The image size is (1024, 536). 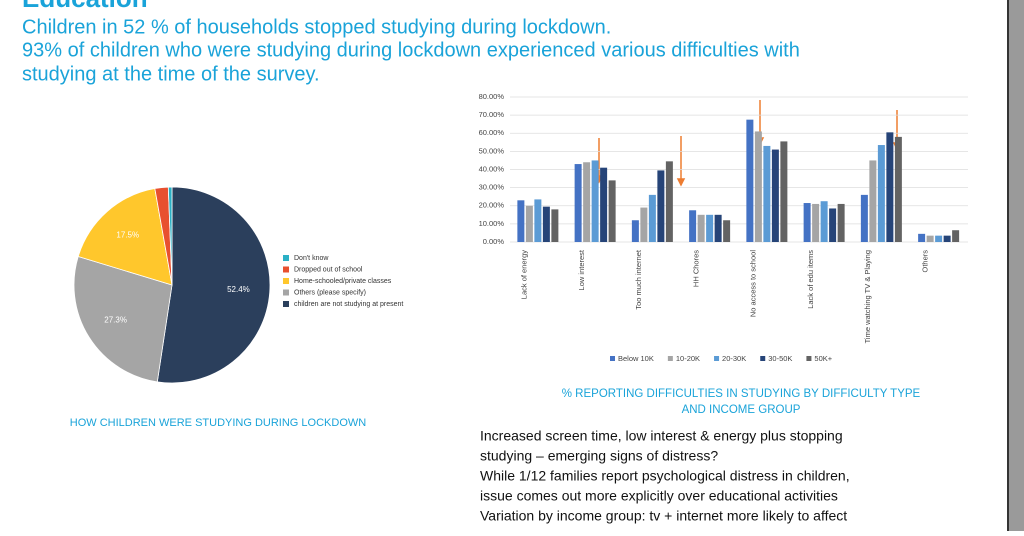 I want to click on slice-label: 27.3%, so click(x=115, y=320).